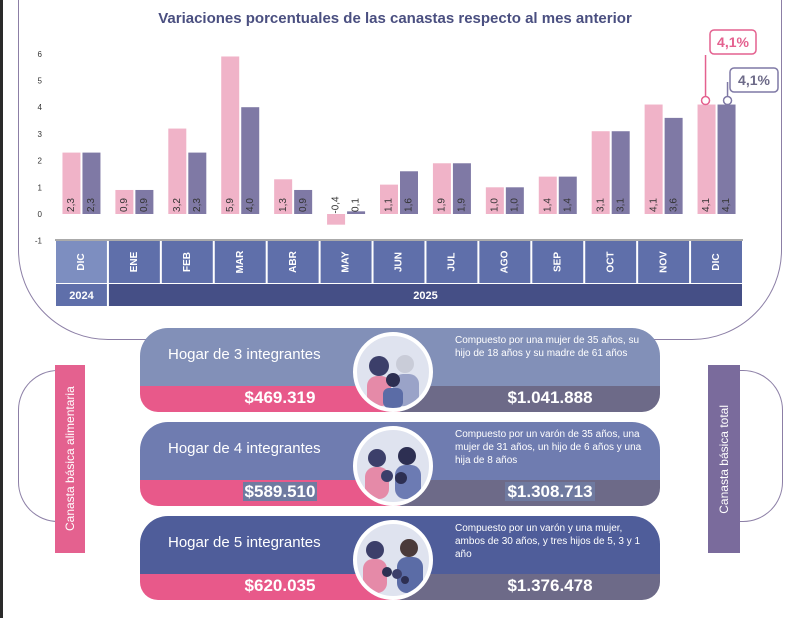 This screenshot has width=790, height=618. Describe the element at coordinates (356, 205) in the screenshot. I see `data-label: 0,1` at that location.